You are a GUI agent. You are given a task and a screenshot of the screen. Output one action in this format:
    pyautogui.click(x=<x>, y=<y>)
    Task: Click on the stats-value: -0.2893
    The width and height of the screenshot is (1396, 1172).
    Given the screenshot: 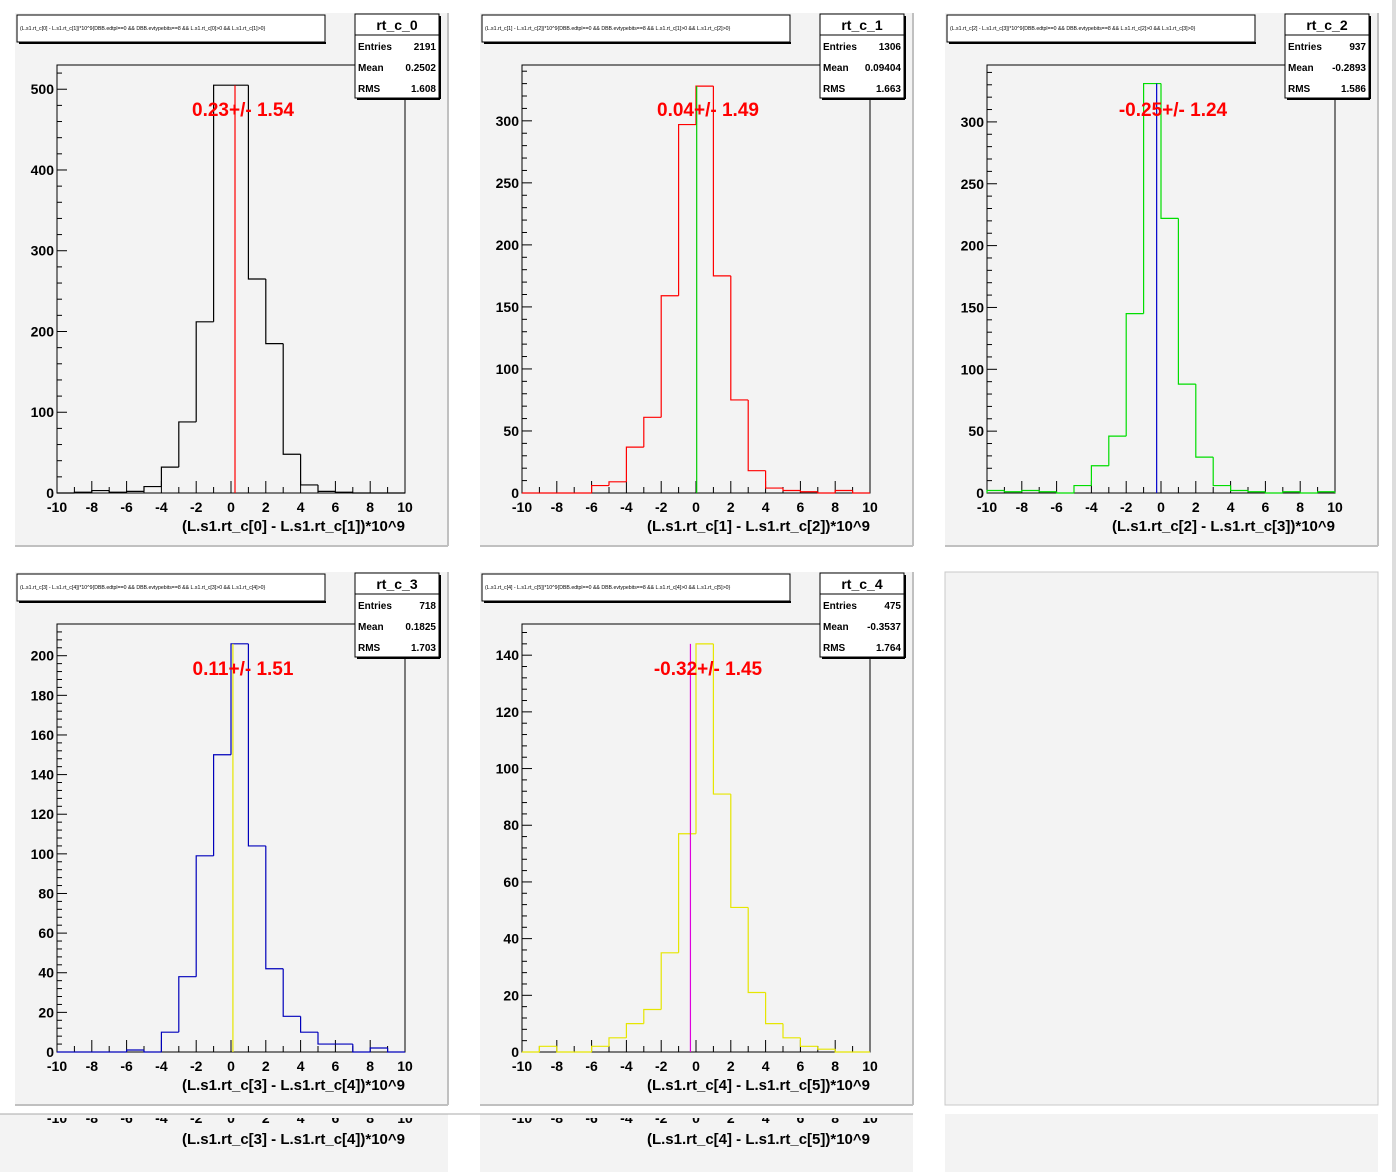 What is the action you would take?
    pyautogui.click(x=1349, y=68)
    